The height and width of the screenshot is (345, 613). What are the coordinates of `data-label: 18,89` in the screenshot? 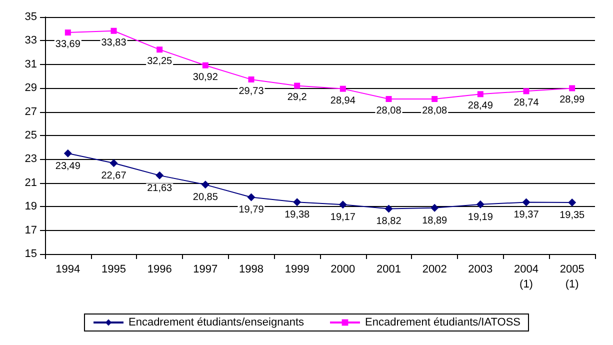 It's located at (435, 220).